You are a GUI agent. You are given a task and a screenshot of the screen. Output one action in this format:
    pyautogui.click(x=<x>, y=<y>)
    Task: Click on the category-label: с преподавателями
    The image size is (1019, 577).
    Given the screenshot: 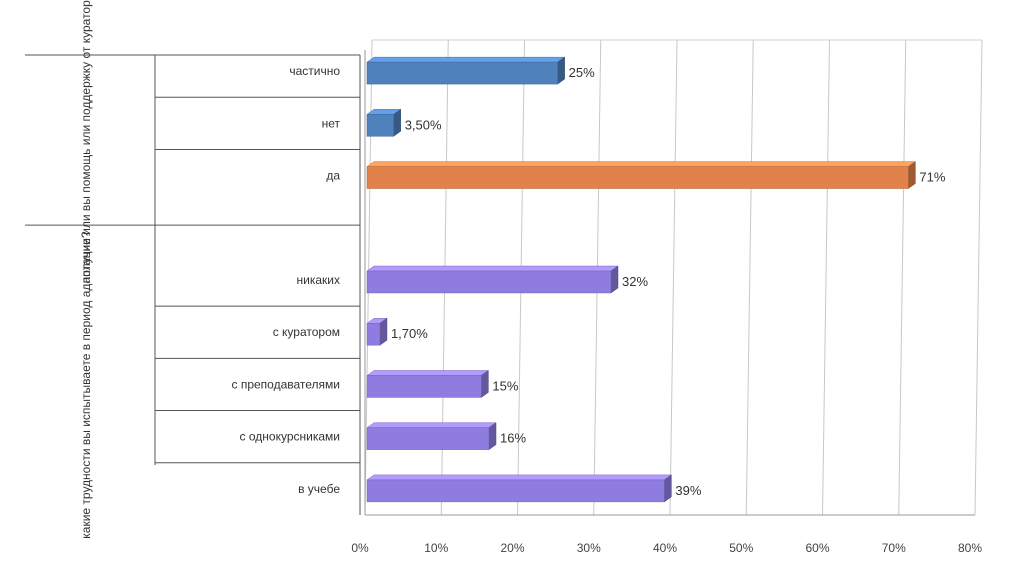 What is the action you would take?
    pyautogui.click(x=285, y=384)
    